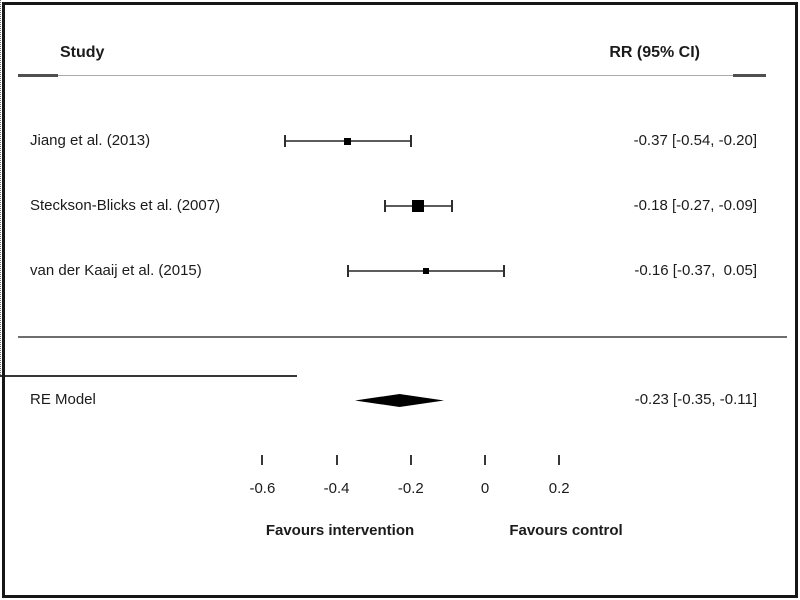 Image resolution: width=800 pixels, height=600 pixels. Describe the element at coordinates (485, 488) in the screenshot. I see `x-axis-tick-label: 0` at that location.